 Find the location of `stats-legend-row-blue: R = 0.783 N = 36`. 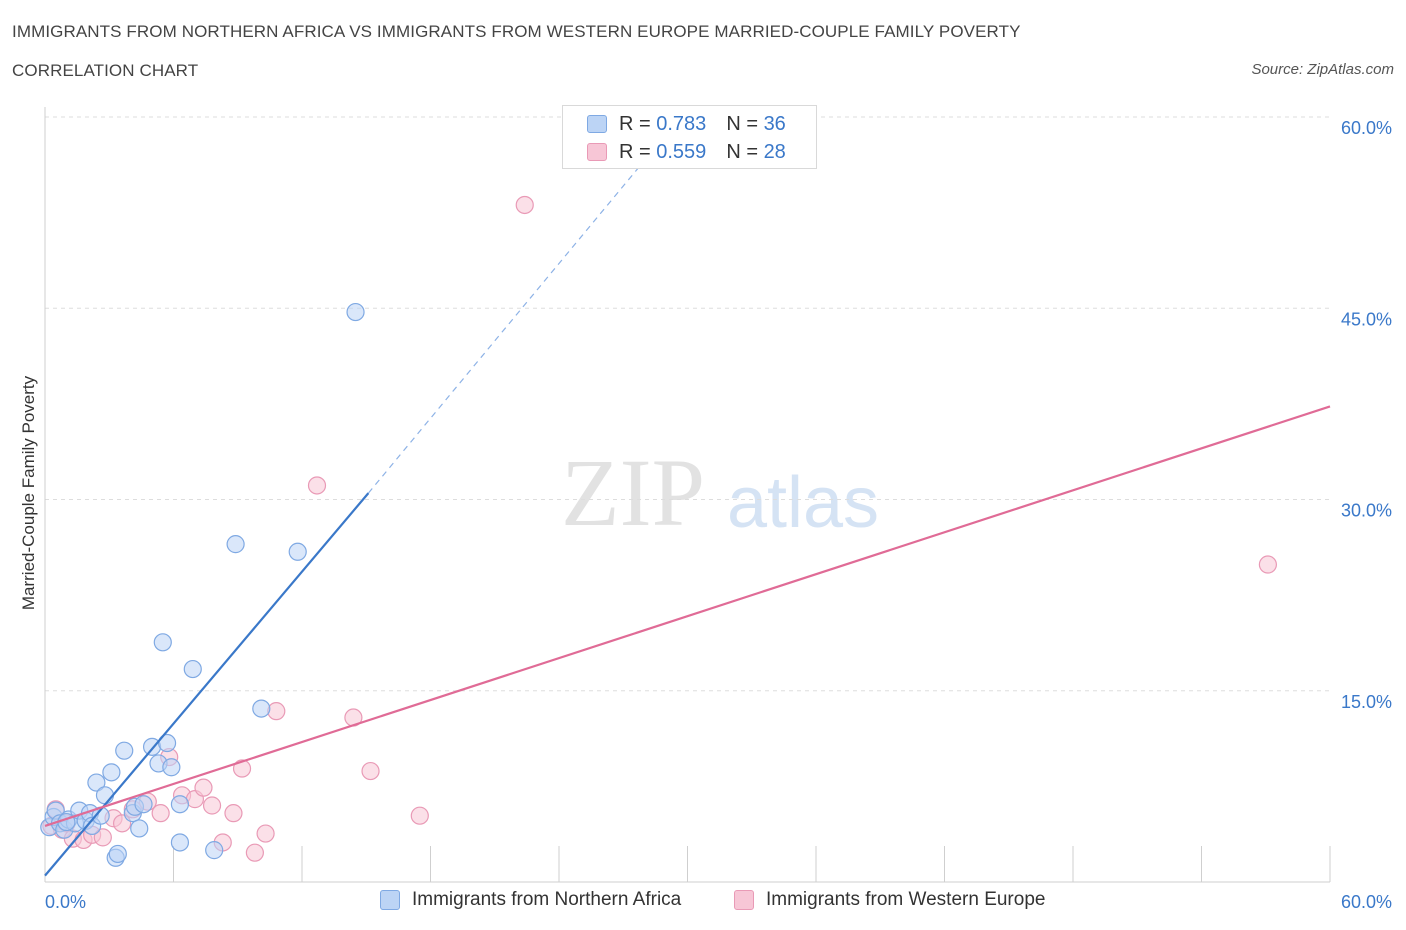

stats-legend-row-blue: R = 0.783 N = 36 is located at coordinates (686, 124).